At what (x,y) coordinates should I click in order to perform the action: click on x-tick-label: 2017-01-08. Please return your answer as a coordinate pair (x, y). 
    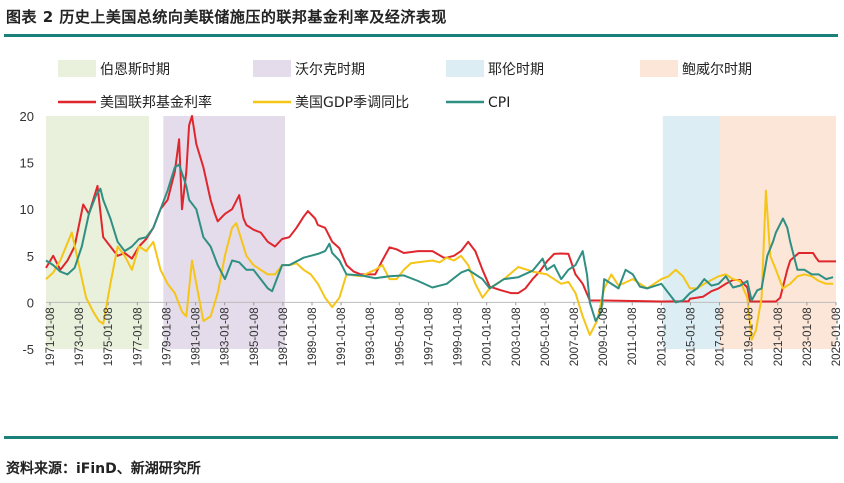
    Looking at the image, I should click on (721, 336).